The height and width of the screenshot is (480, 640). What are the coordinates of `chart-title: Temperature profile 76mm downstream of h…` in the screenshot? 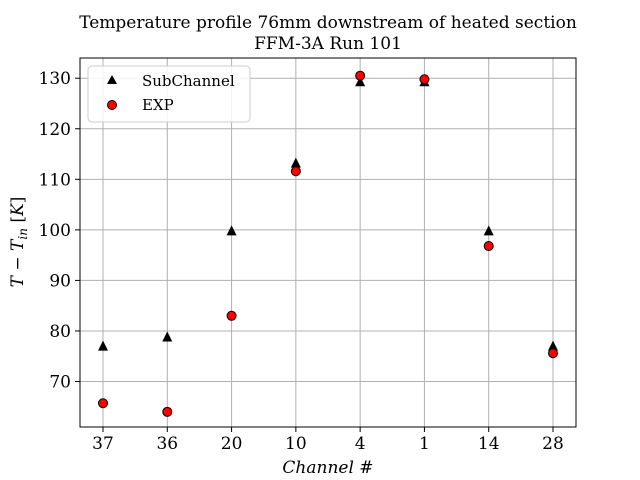 It's located at (328, 23).